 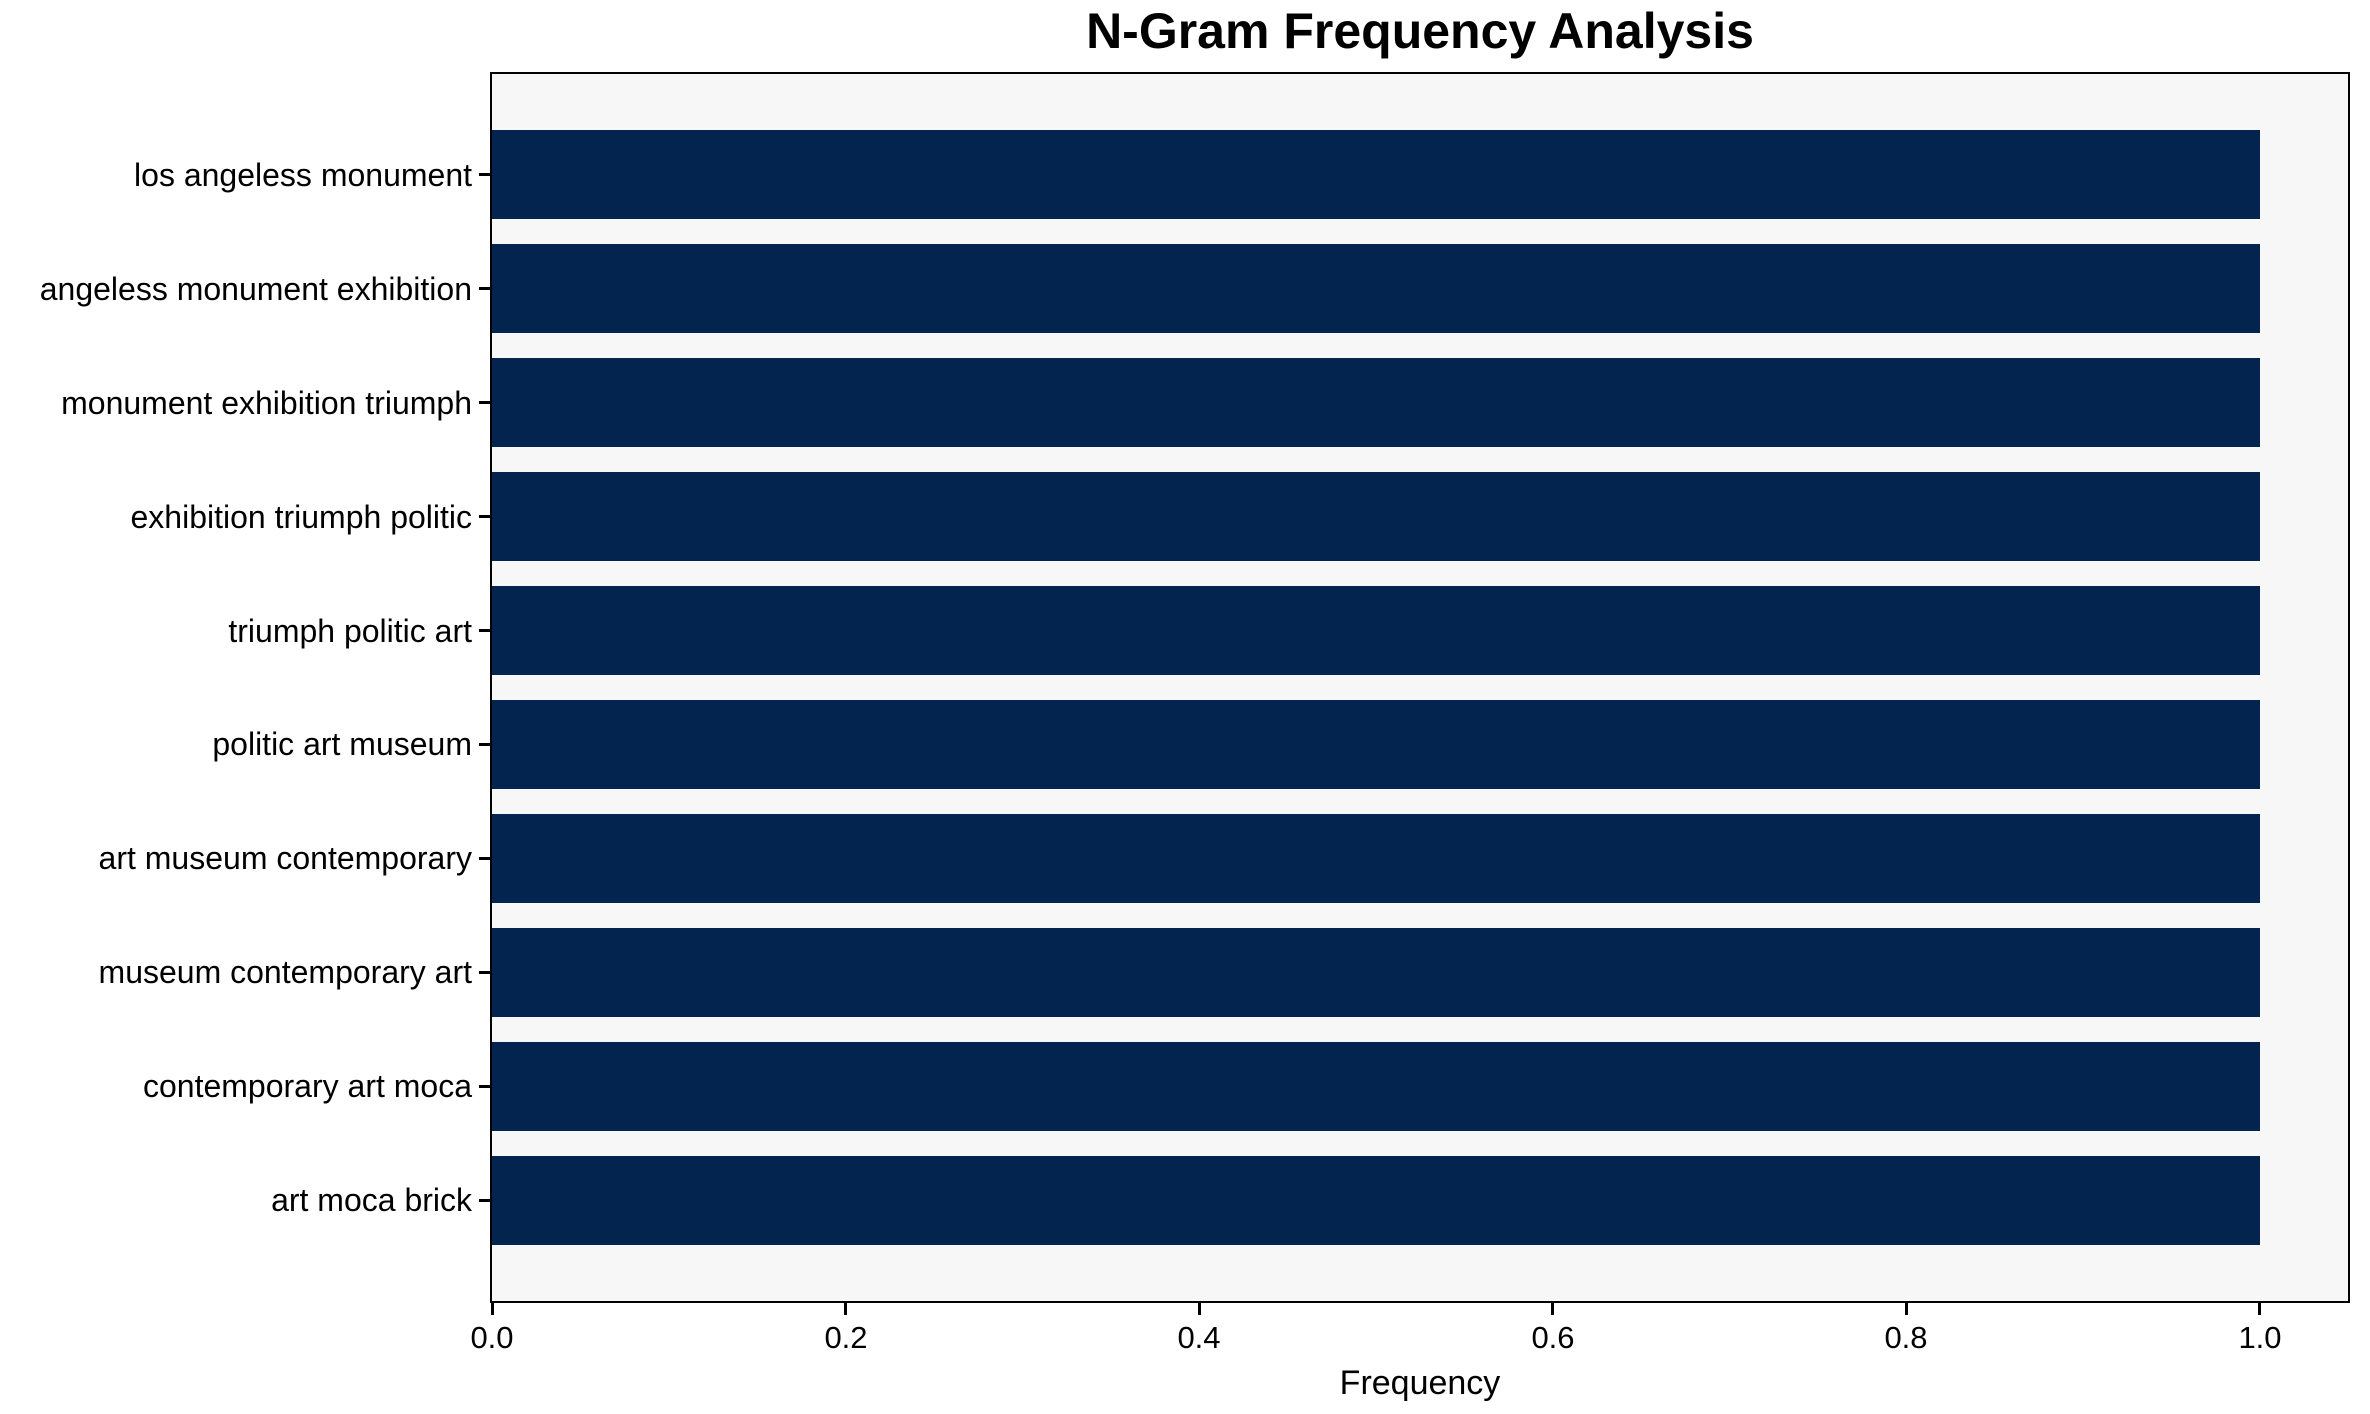 I want to click on y-tick-label: los angeless monument, so click(x=303, y=175).